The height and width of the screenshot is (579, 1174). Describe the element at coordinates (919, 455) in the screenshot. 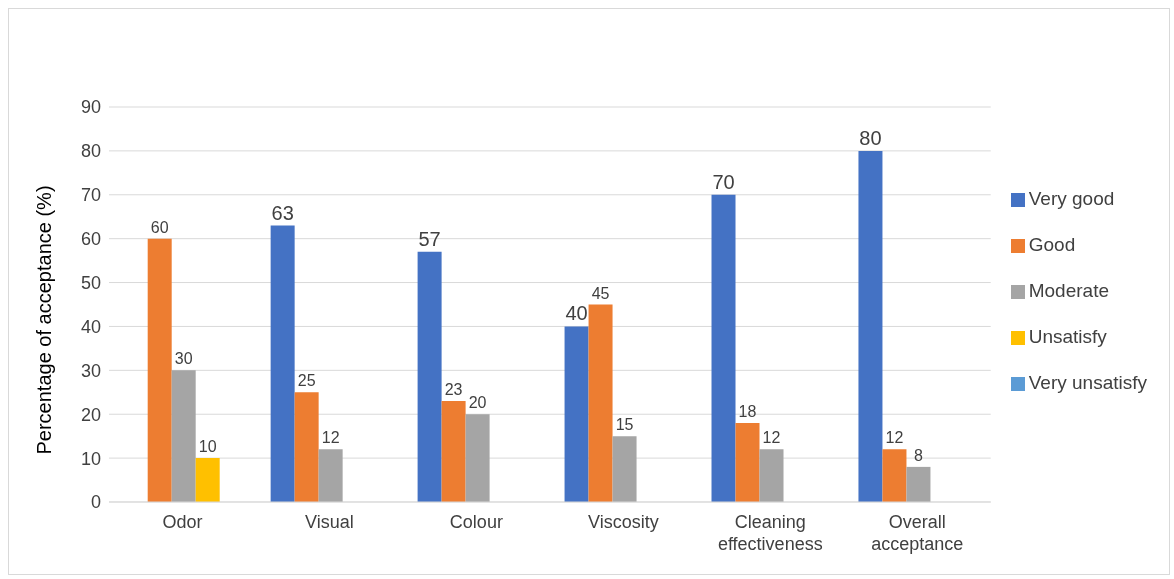

I see `data-label: 8` at that location.